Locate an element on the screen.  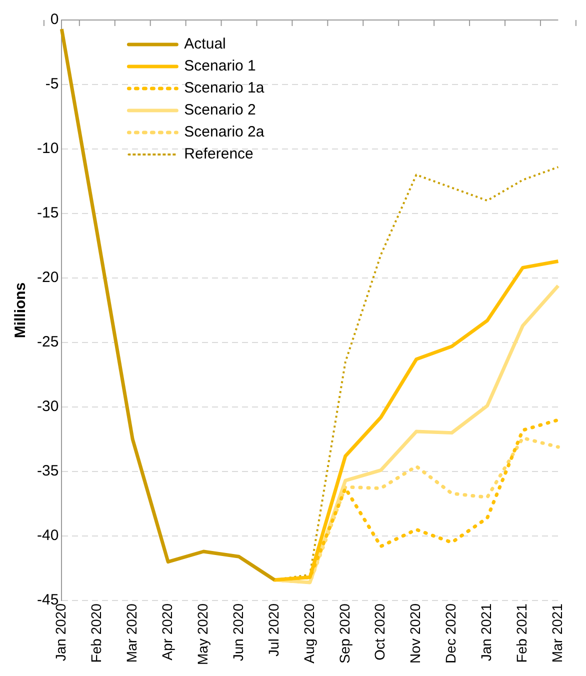
y-tick-label: -20 is located at coordinates (47, 277).